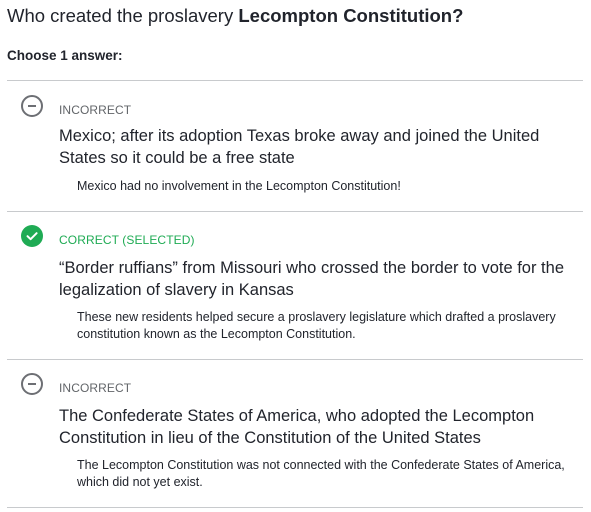 This screenshot has height=512, width=591. What do you see at coordinates (127, 240) in the screenshot?
I see `choice-status: CORRECT (SELECTED)` at bounding box center [127, 240].